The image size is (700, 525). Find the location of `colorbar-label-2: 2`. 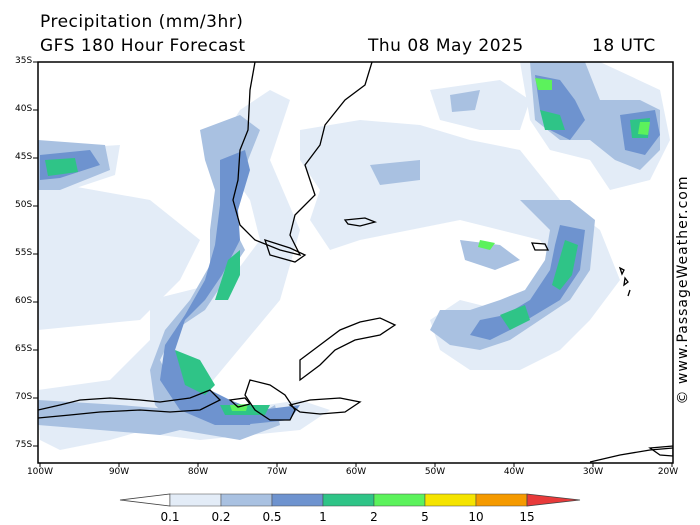

colorbar-label-2: 2 is located at coordinates (374, 517).